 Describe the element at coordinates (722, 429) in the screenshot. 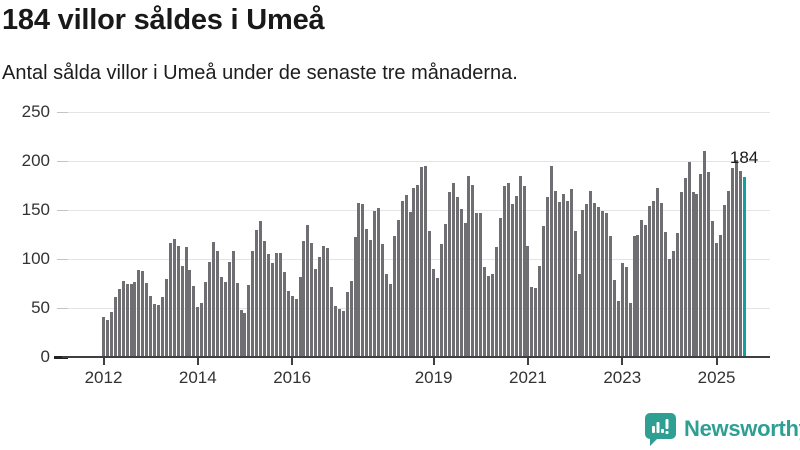

I see `newsworthy-logo: Newsworthy` at that location.